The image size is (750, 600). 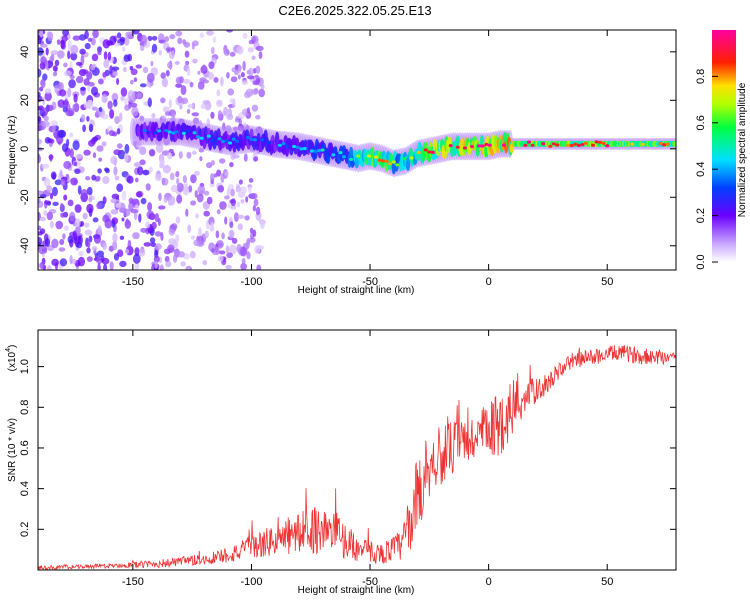 I want to click on colorbar-tick-label: 0.2, so click(x=701, y=215).